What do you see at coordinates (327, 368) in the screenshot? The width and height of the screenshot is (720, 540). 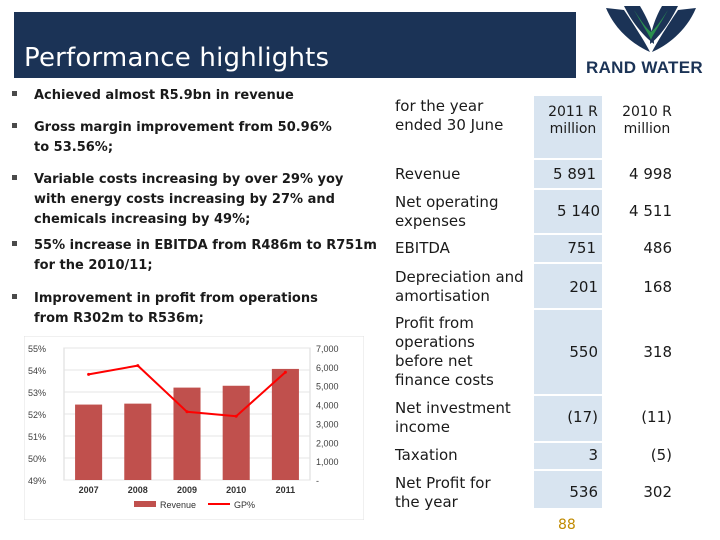 I see `right-tick-label: 6,000` at bounding box center [327, 368].